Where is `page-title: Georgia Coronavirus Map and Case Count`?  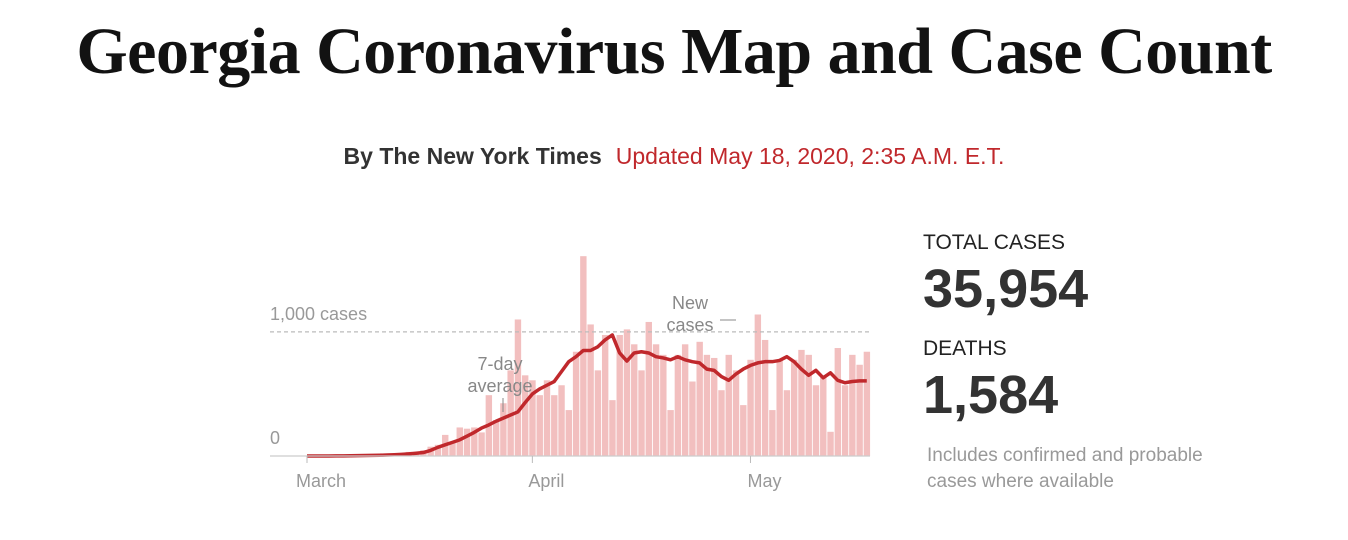 page-title: Georgia Coronavirus Map and Case Count is located at coordinates (674, 51).